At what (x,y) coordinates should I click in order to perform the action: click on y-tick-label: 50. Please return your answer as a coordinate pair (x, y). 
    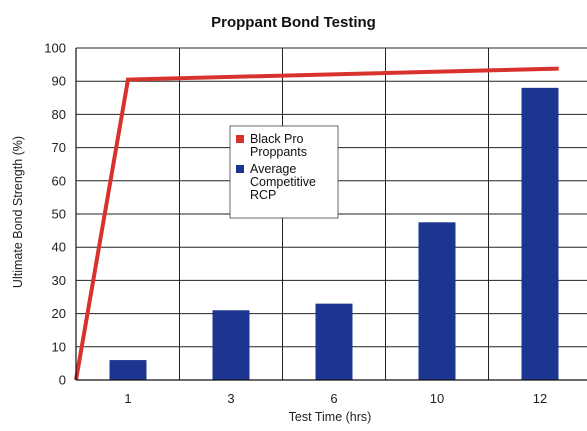
    Looking at the image, I should click on (59, 214).